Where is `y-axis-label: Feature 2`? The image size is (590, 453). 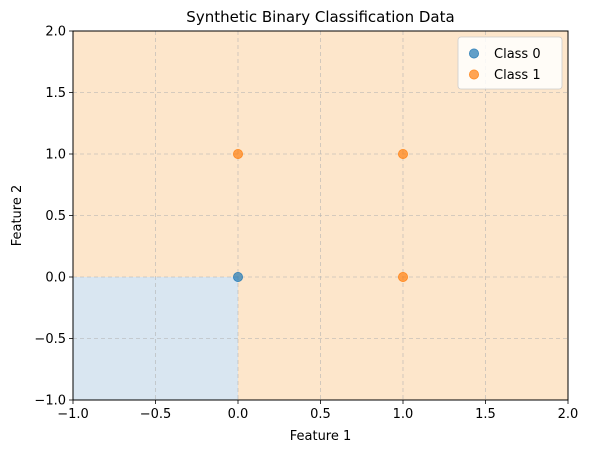
y-axis-label: Feature 2 is located at coordinates (17, 216).